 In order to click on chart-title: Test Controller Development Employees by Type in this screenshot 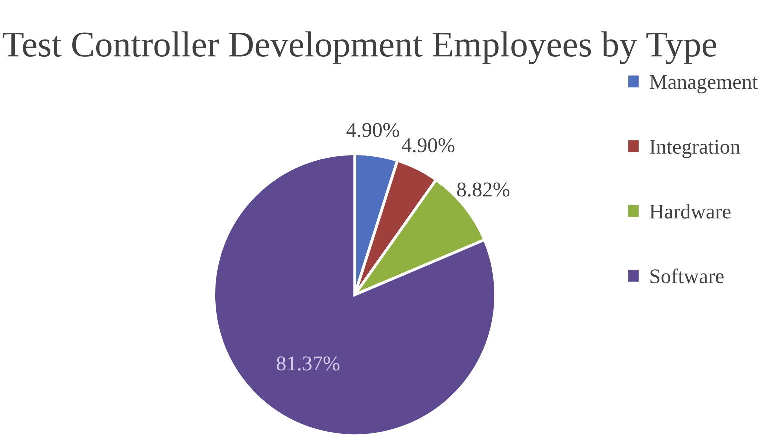, I will do `click(359, 48)`.